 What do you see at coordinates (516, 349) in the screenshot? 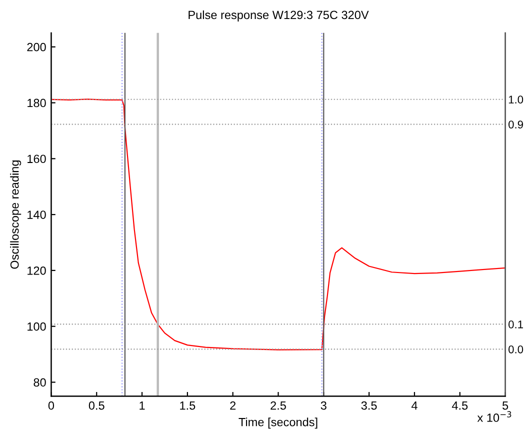
I see `y2-tick-label: 0.0` at bounding box center [516, 349].